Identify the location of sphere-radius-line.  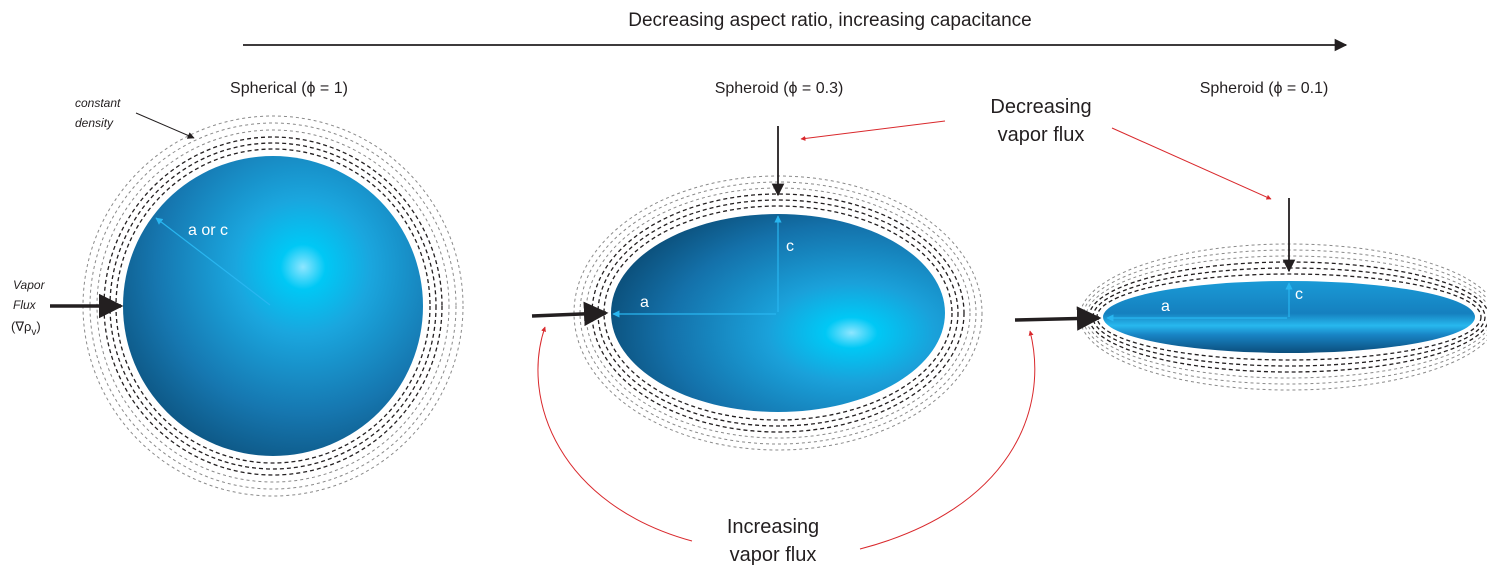
(213, 261).